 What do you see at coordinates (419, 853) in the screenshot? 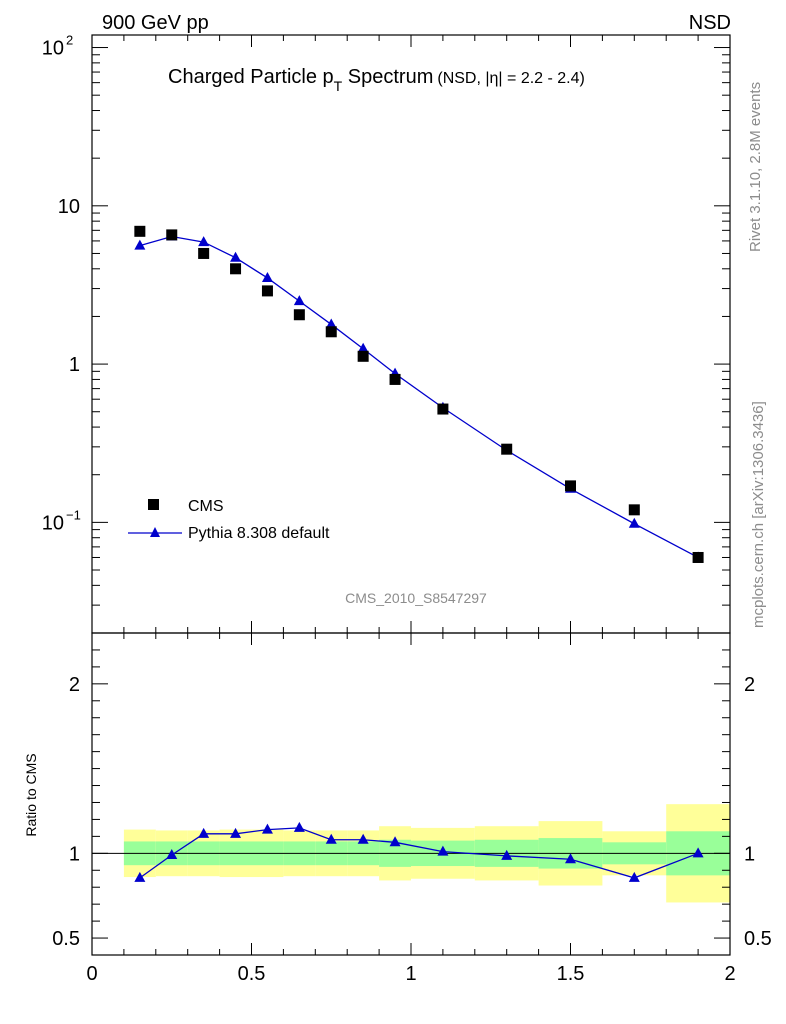
I see `ratio-series-line` at bounding box center [419, 853].